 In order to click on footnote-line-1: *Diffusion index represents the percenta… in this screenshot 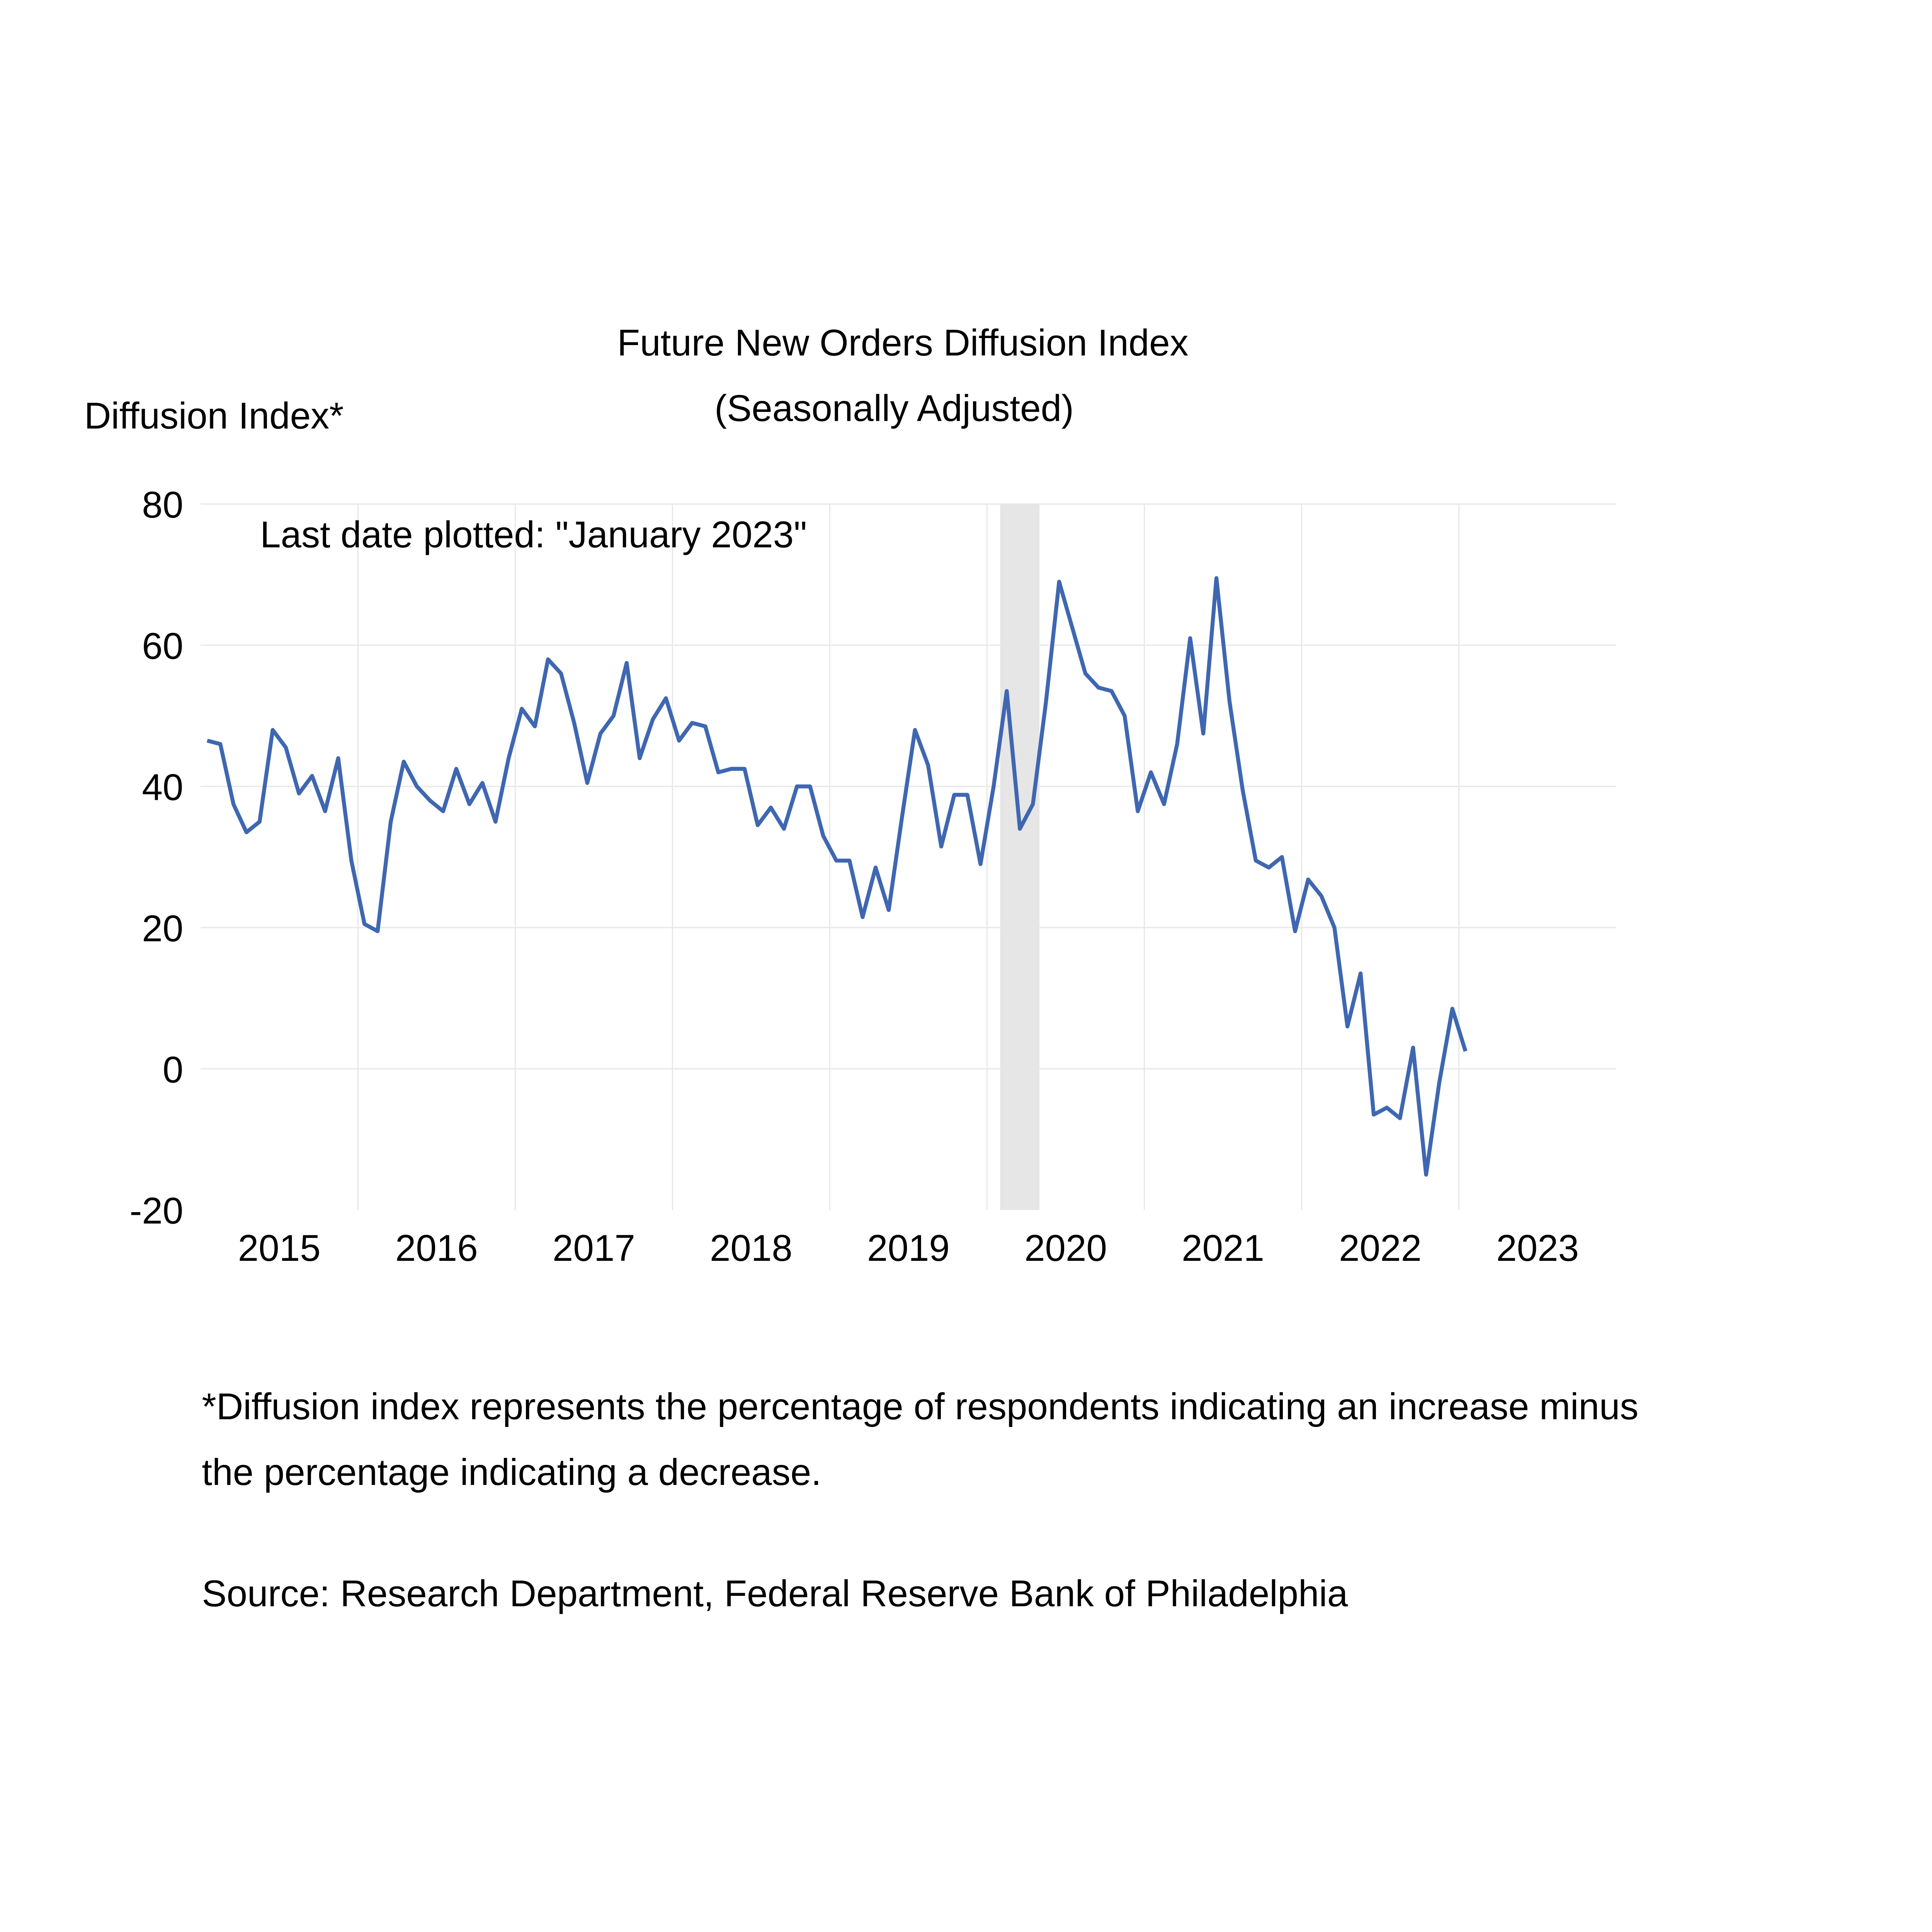, I will do `click(920, 1406)`.